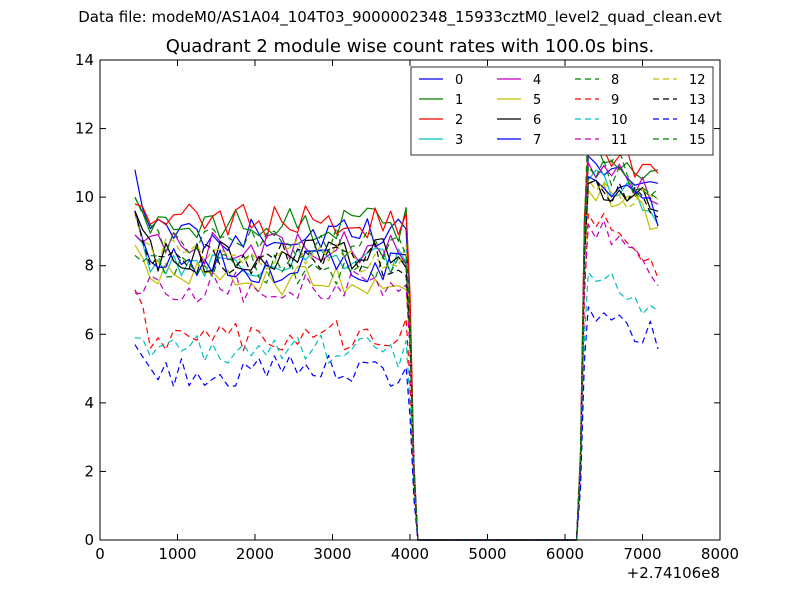 This screenshot has width=800, height=600. Describe the element at coordinates (459, 80) in the screenshot. I see `legend-label-0: 0` at that location.